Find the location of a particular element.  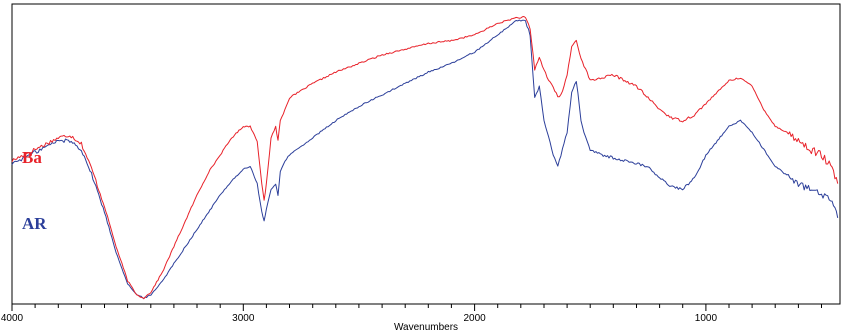

x-axis: 4000 3000 2000 1000 is located at coordinates (411, 314).